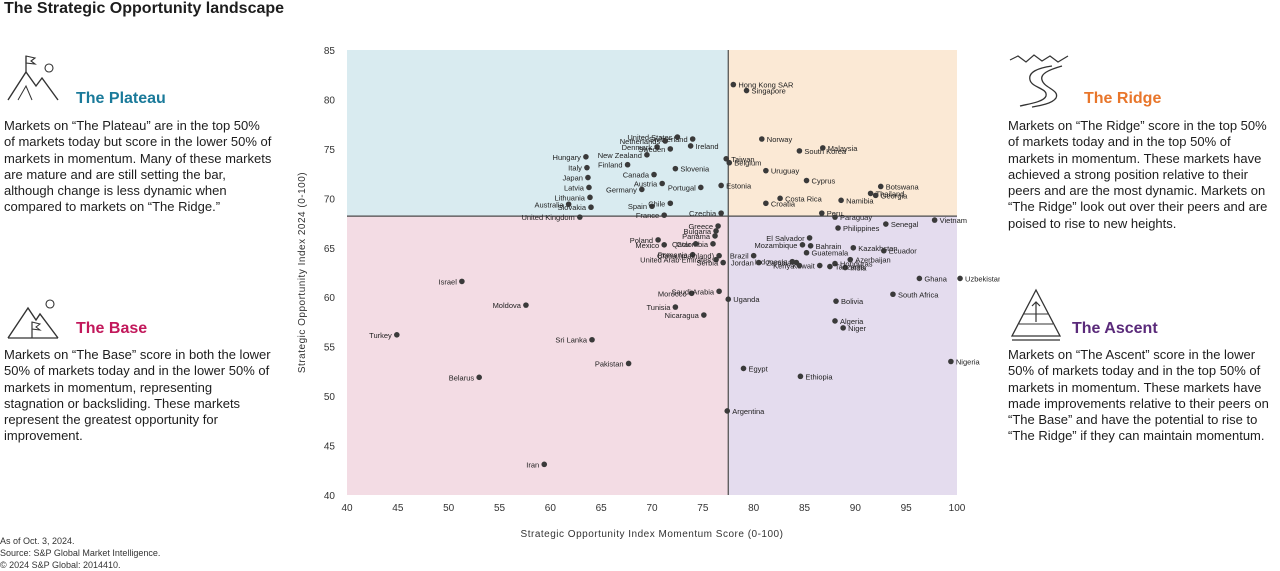  What do you see at coordinates (856, 508) in the screenshot?
I see `x-tick-label: 90` at bounding box center [856, 508].